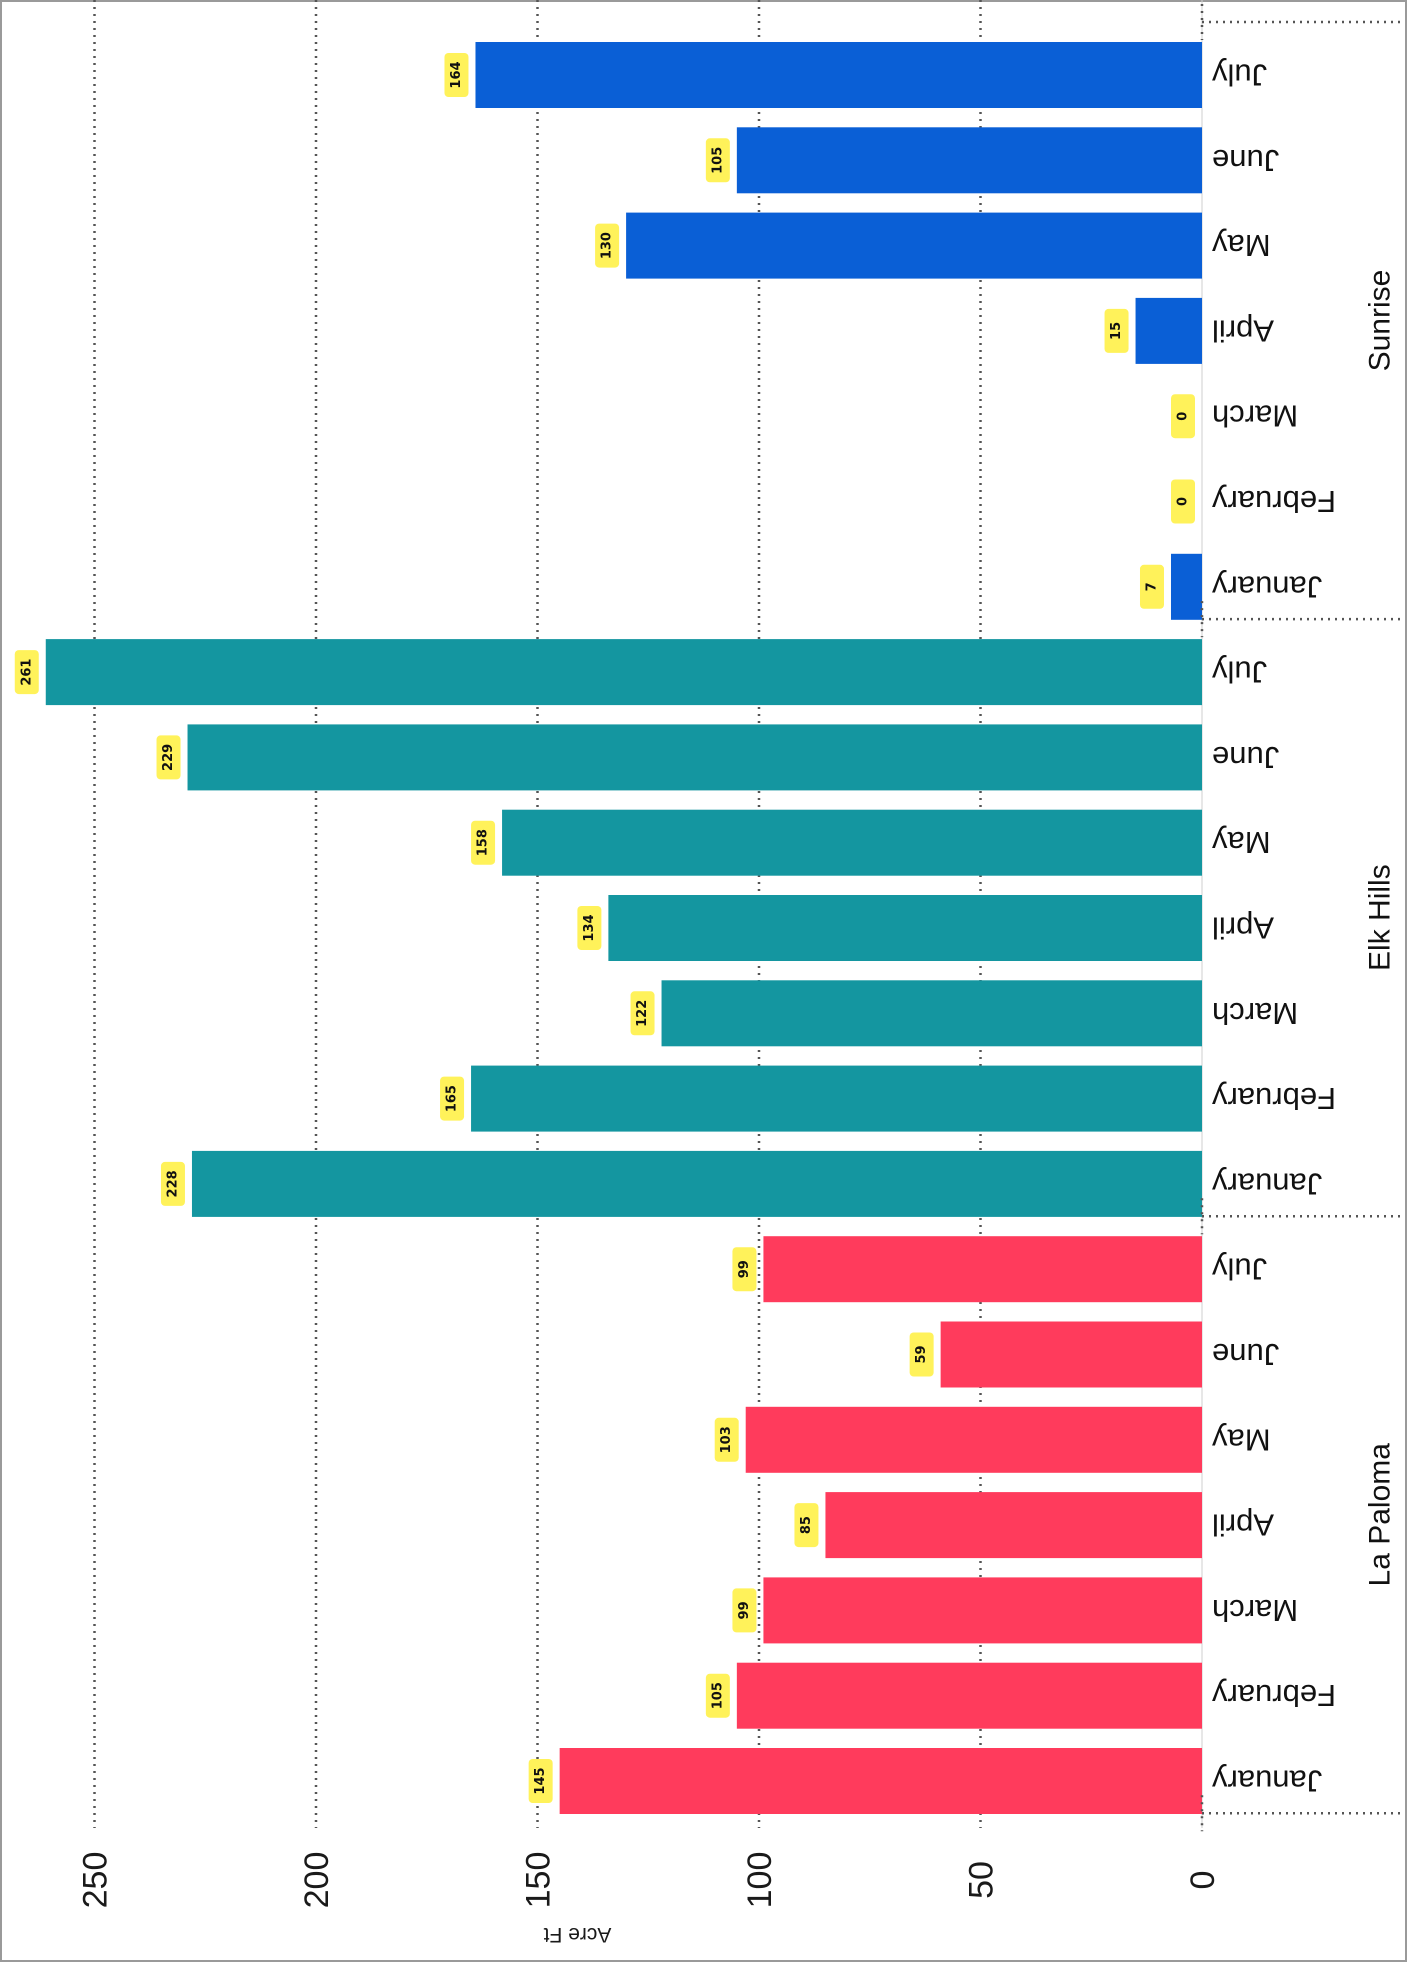 The image size is (1409, 1965). I want to click on data-label: 103, so click(726, 1439).